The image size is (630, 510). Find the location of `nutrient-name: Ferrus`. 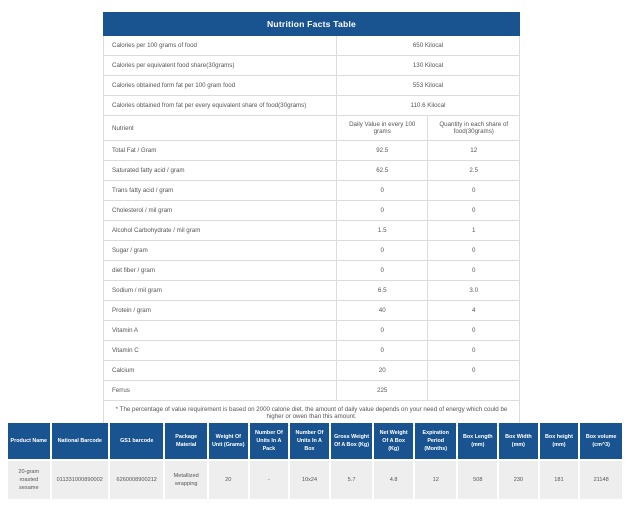

nutrient-name: Ferrus is located at coordinates (220, 390).